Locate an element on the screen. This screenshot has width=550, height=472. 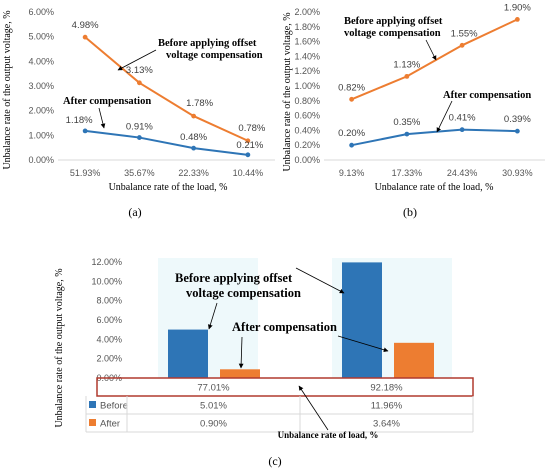
y-tick-label: 1.60% is located at coordinates (307, 42).